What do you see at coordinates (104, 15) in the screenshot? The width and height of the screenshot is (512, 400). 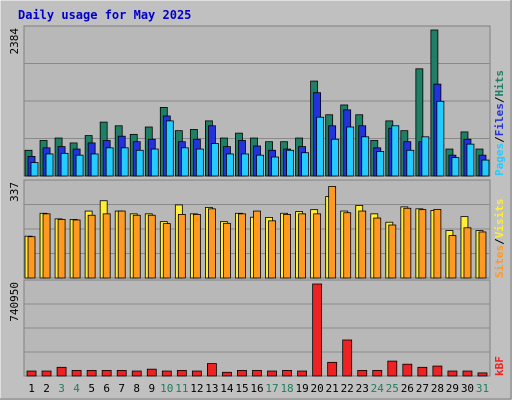 I see `chart-title: Daily usage for May 2025` at bounding box center [104, 15].